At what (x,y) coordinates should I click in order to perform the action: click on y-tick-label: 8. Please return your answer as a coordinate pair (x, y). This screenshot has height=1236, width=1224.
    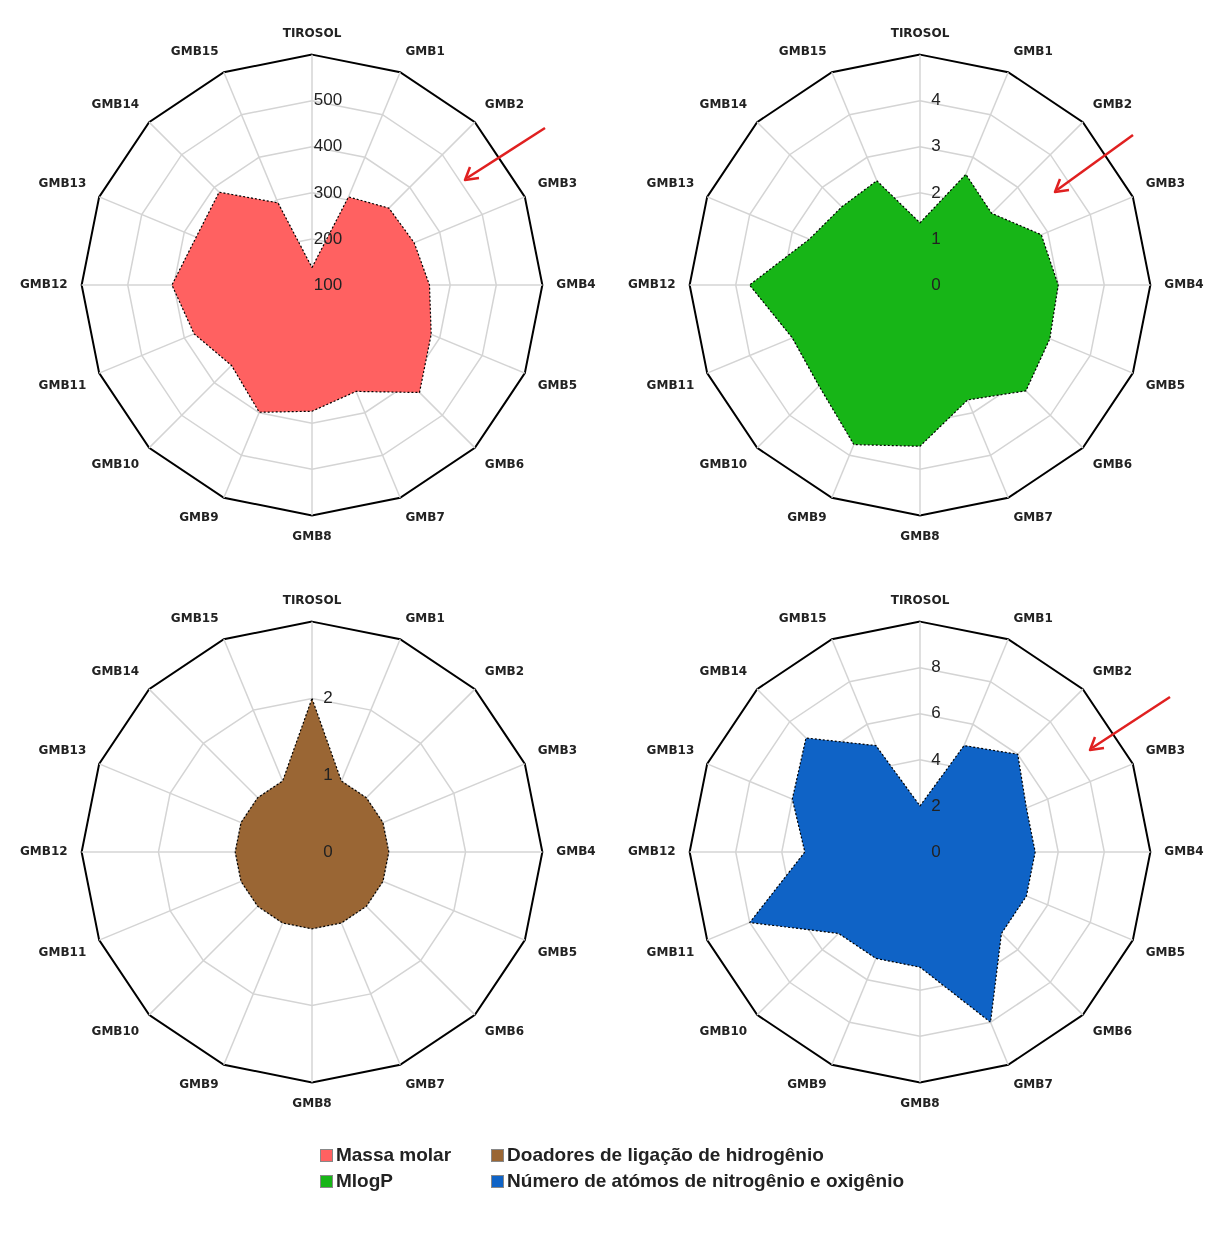
    Looking at the image, I should click on (936, 667).